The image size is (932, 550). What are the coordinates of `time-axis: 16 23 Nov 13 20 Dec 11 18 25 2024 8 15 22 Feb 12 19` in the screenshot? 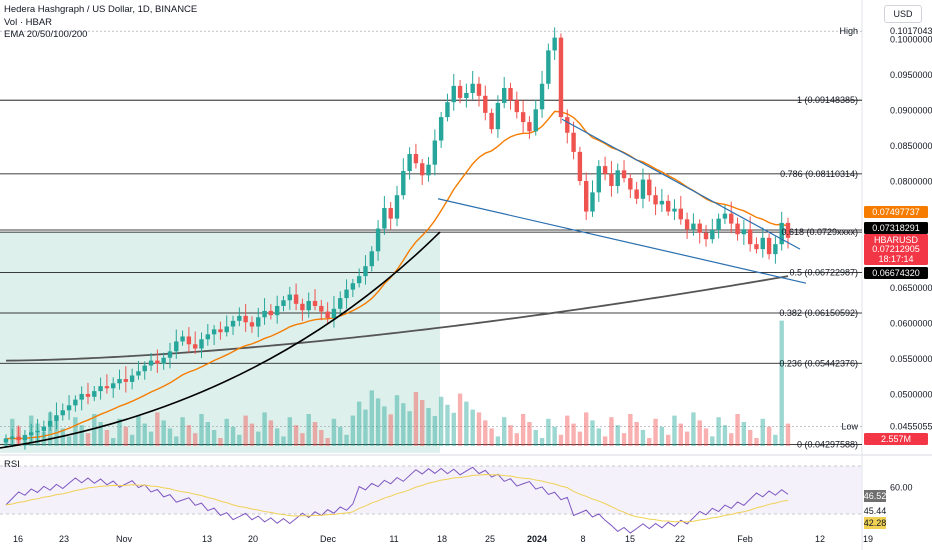 It's located at (443, 539).